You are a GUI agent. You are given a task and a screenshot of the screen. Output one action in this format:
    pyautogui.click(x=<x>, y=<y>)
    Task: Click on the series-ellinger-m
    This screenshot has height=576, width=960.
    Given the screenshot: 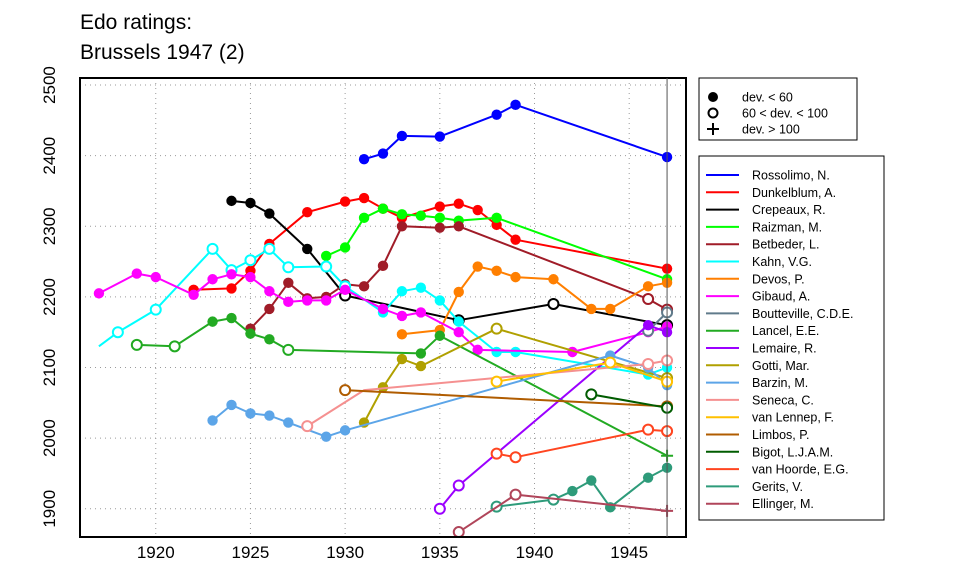 What is the action you would take?
    pyautogui.click(x=563, y=513)
    